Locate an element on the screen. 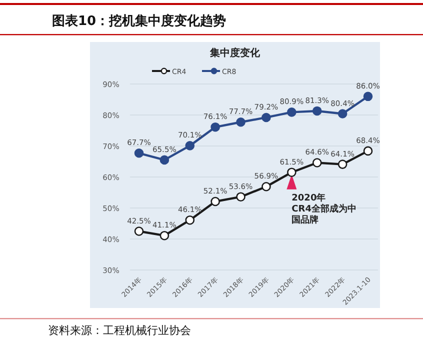 The image size is (423, 344). annotation: 2020年 CR4全部成为中国品牌 is located at coordinates (324, 209).